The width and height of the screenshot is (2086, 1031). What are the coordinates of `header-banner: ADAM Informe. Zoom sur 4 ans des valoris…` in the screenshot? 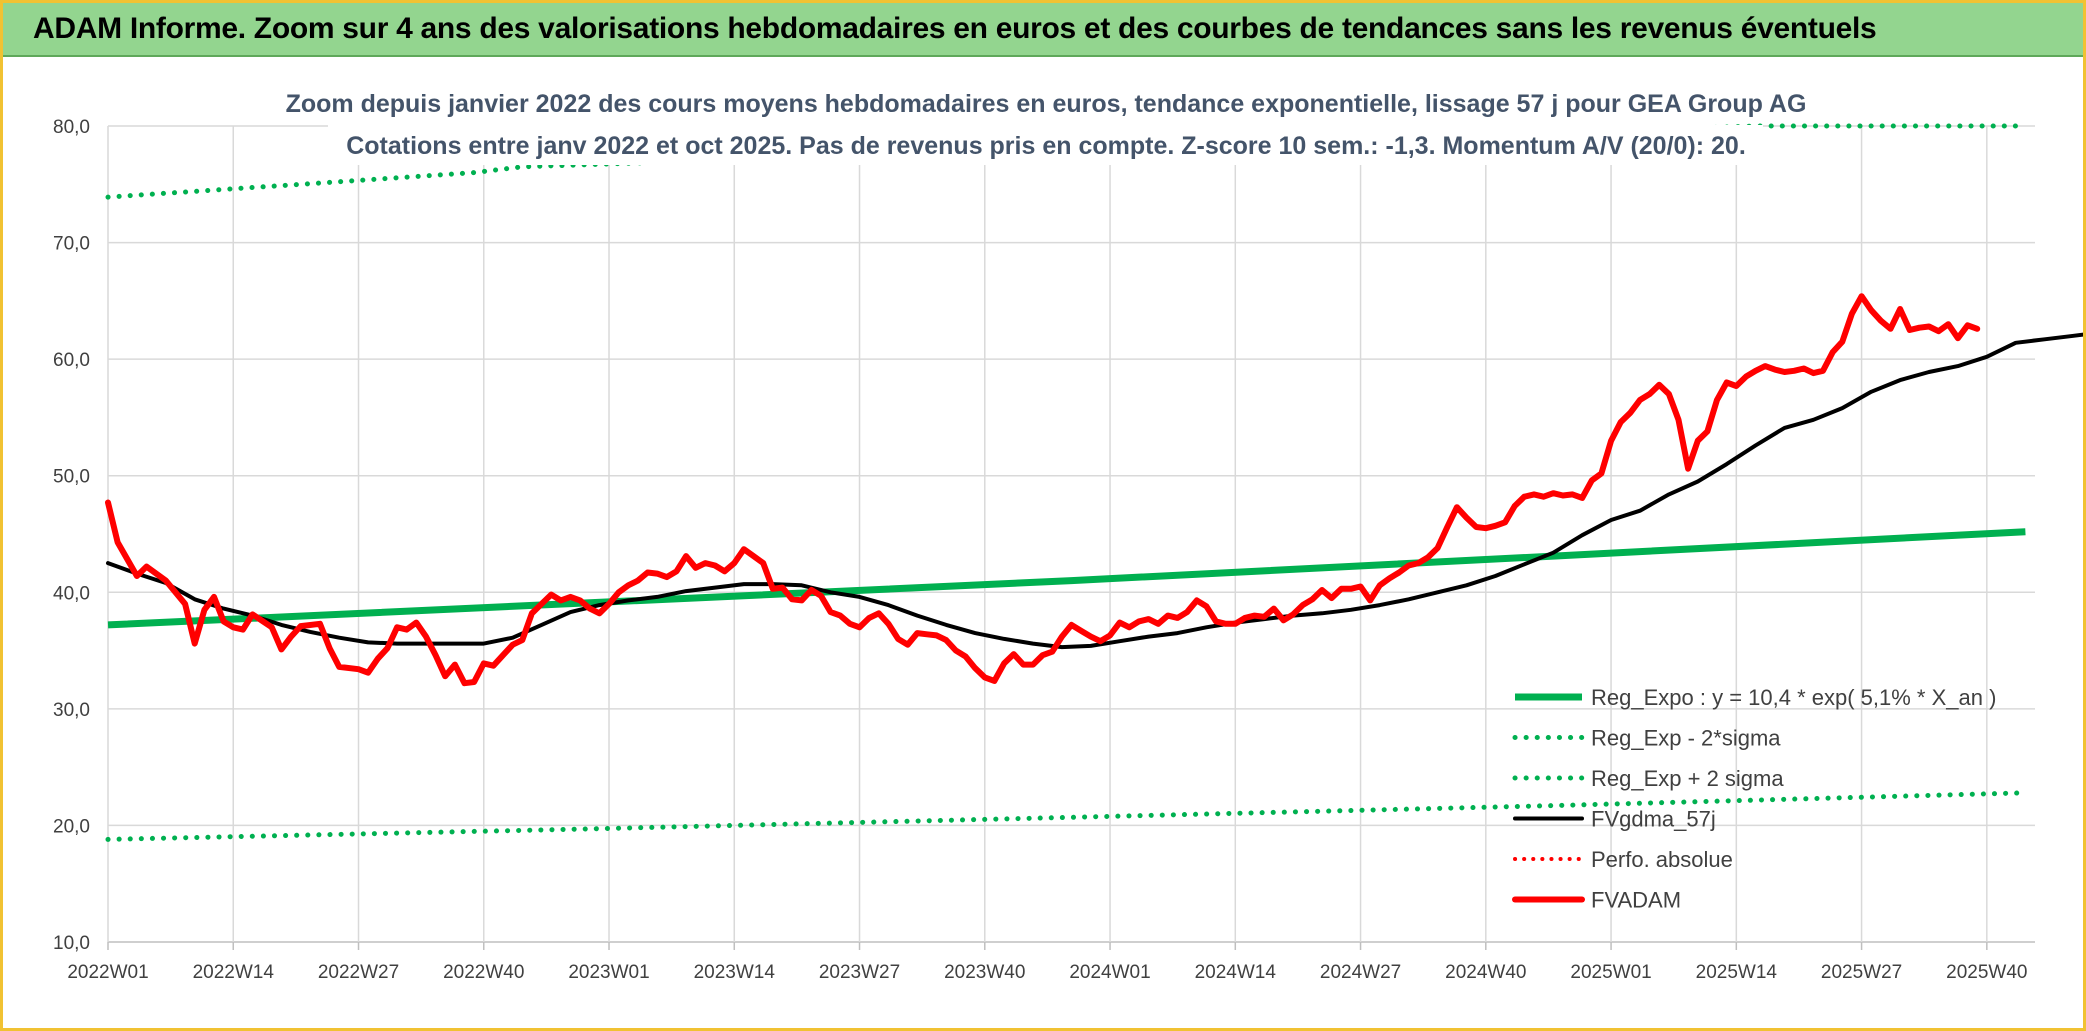 It's located at (1043, 30).